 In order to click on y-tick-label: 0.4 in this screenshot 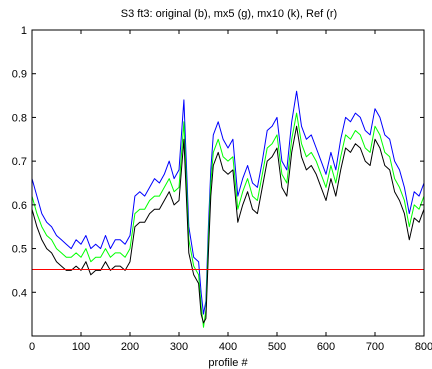, I will do `click(19, 293)`.